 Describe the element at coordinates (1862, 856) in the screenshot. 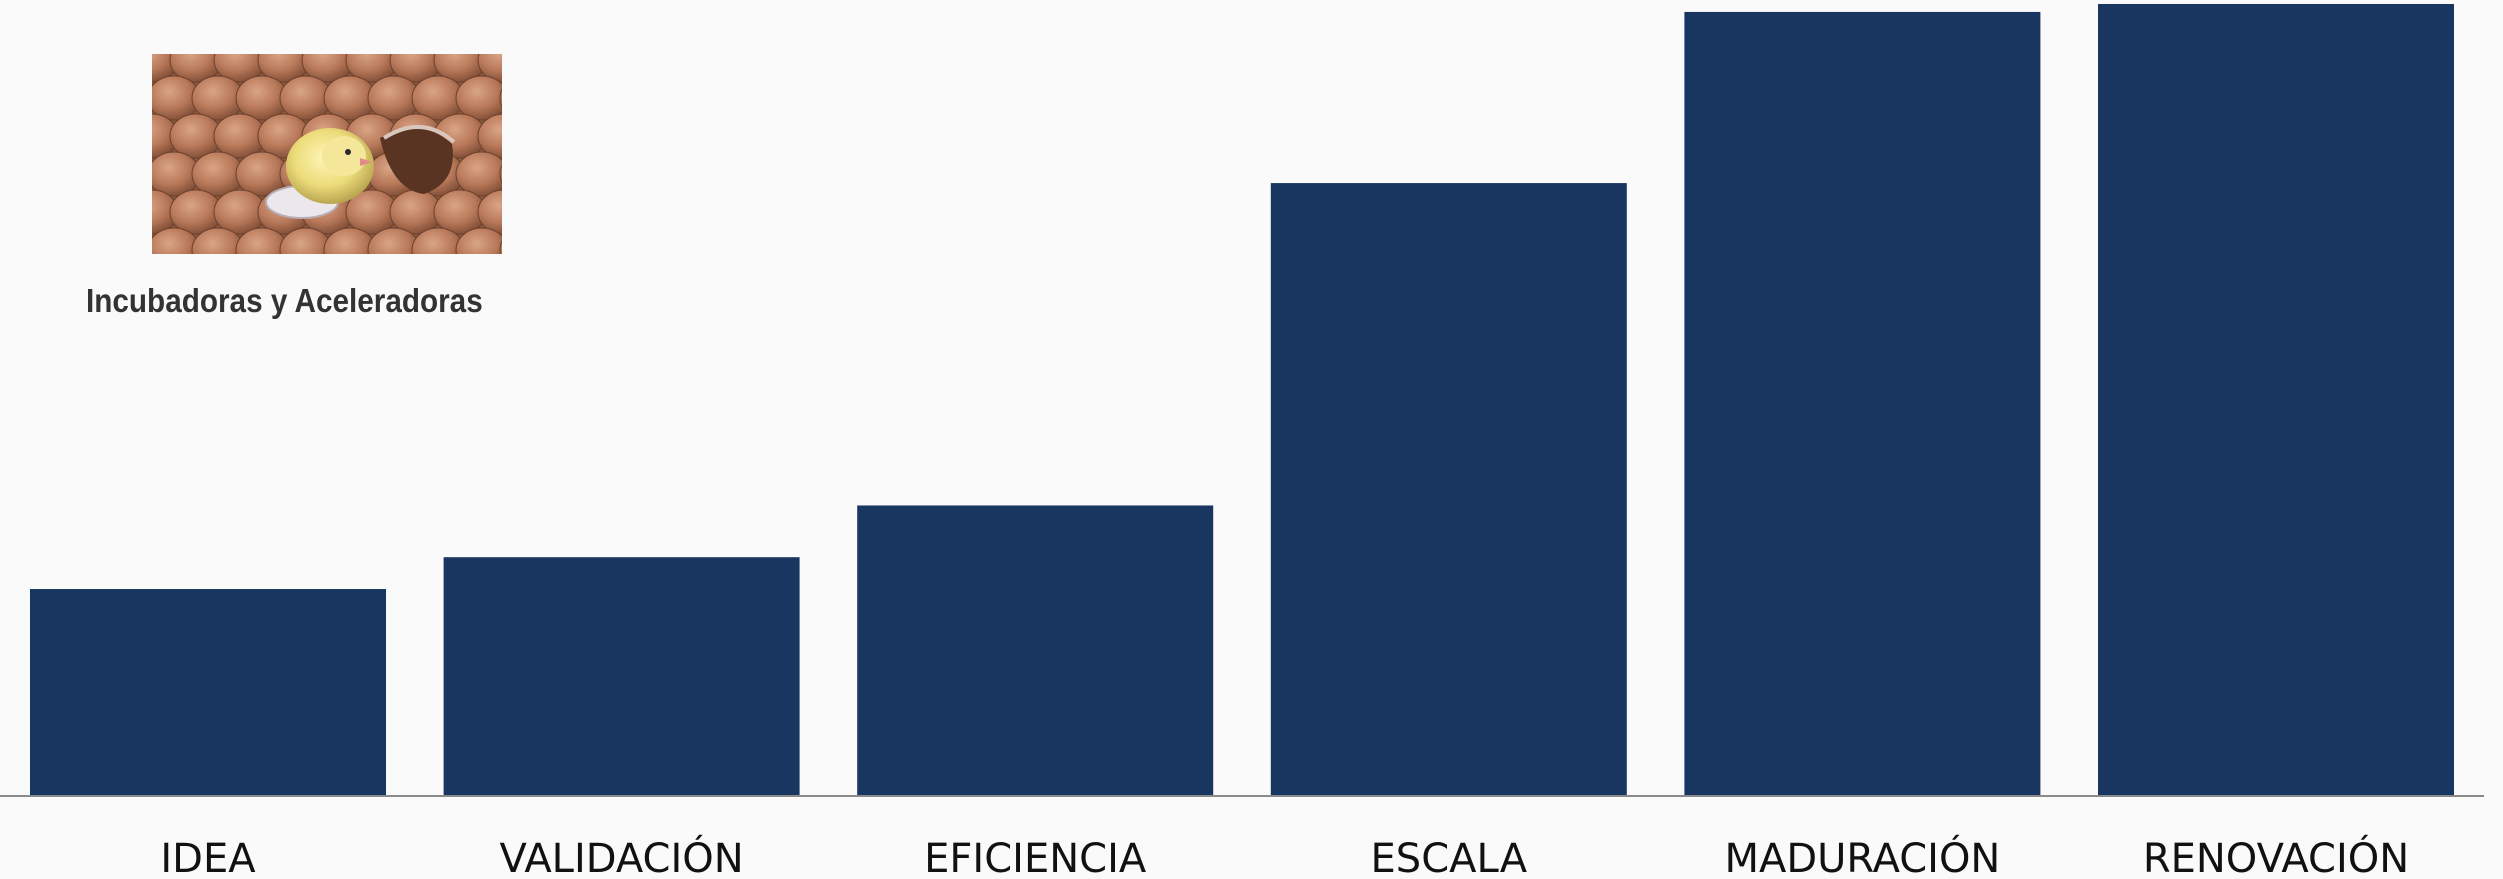

I see `category-label-maduración: MADURACIÓN` at that location.